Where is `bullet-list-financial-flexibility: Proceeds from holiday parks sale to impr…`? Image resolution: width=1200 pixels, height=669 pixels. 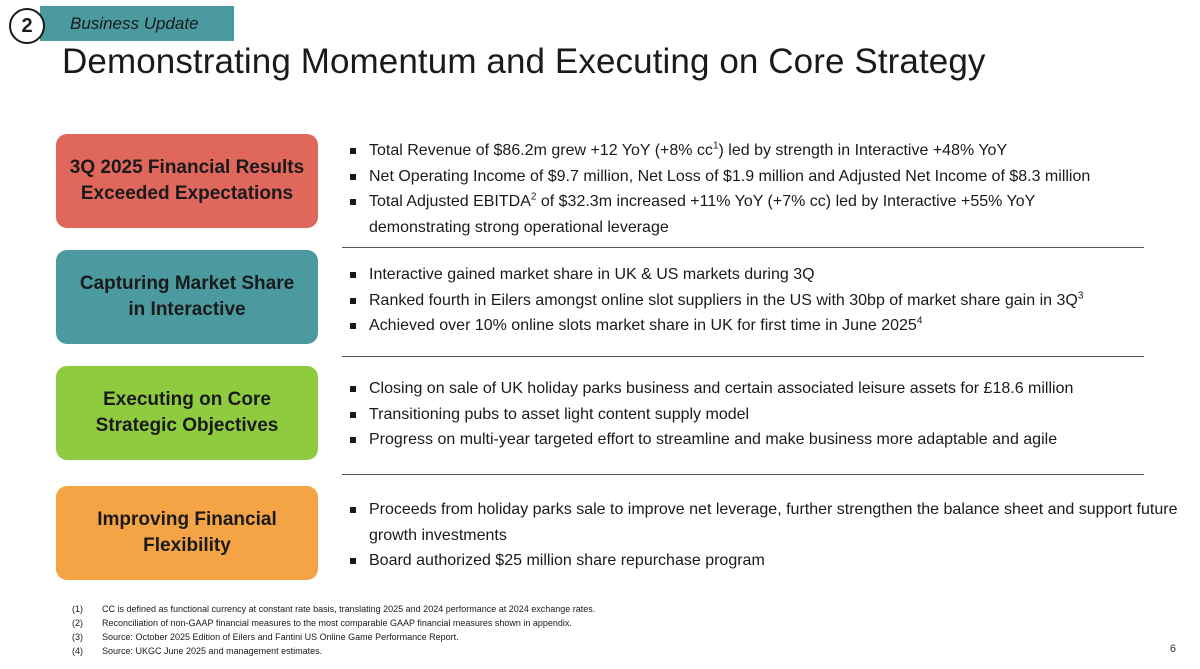 bullet-list-financial-flexibility: Proceeds from holiday parks sale to impr… is located at coordinates (763, 535).